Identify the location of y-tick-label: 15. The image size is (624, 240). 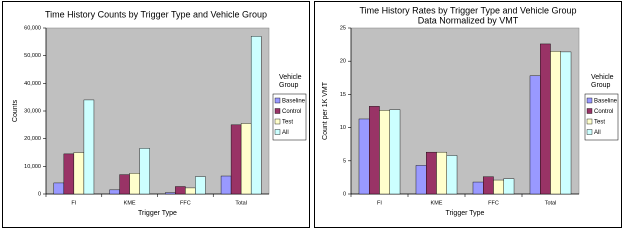
(343, 95).